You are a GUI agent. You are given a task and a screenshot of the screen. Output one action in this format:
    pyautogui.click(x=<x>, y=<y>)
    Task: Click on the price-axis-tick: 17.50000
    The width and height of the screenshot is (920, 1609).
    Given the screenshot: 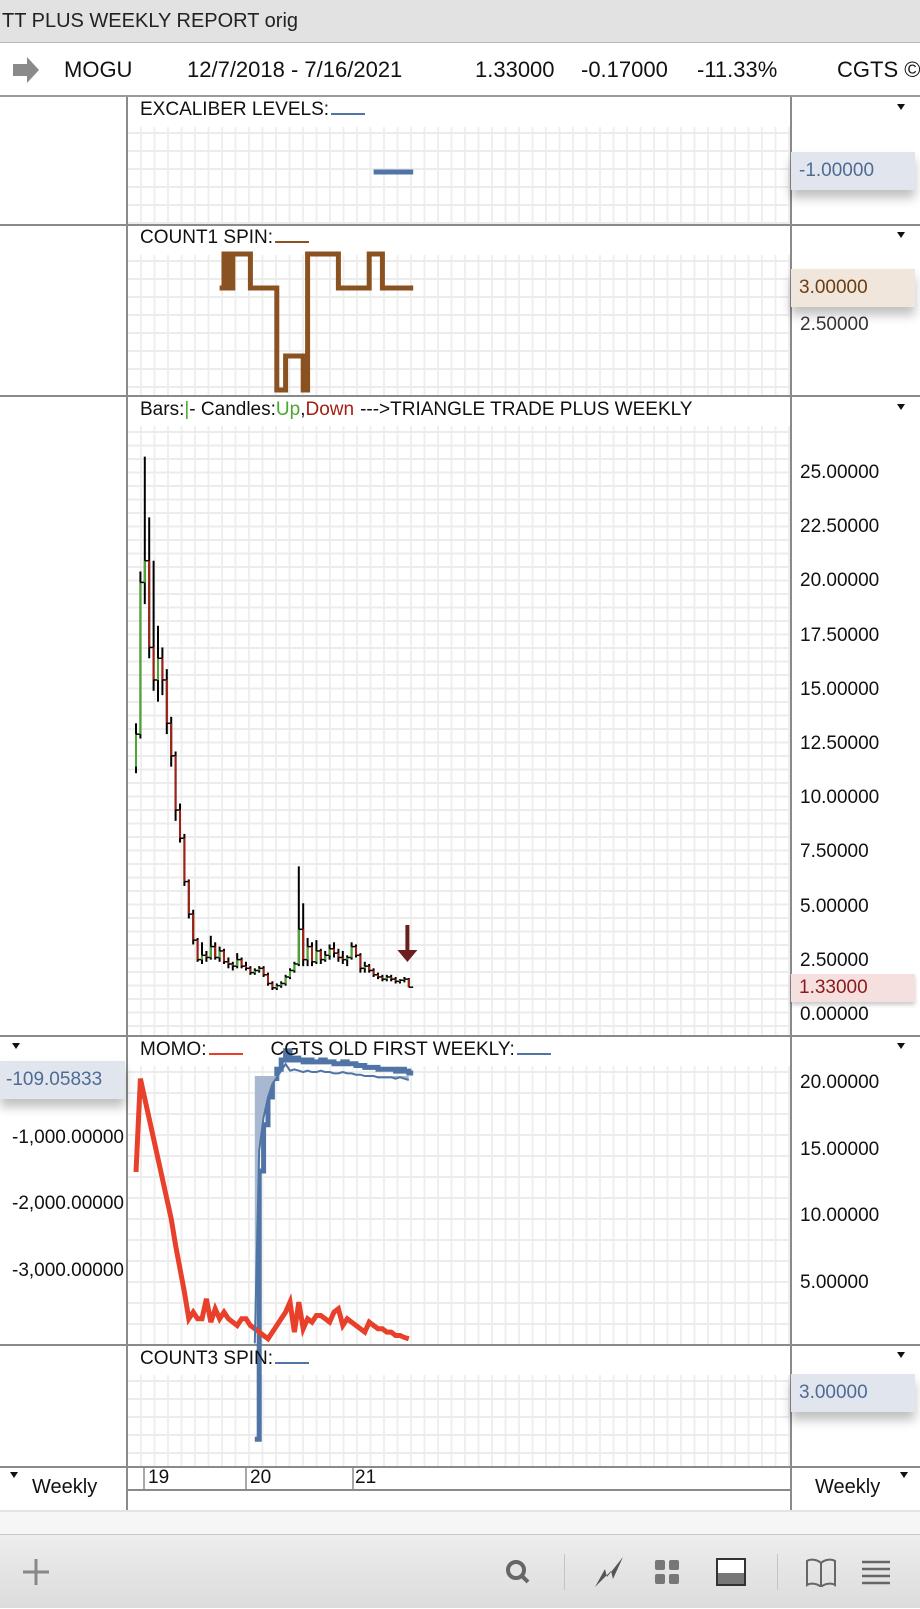 What is the action you would take?
    pyautogui.click(x=840, y=635)
    